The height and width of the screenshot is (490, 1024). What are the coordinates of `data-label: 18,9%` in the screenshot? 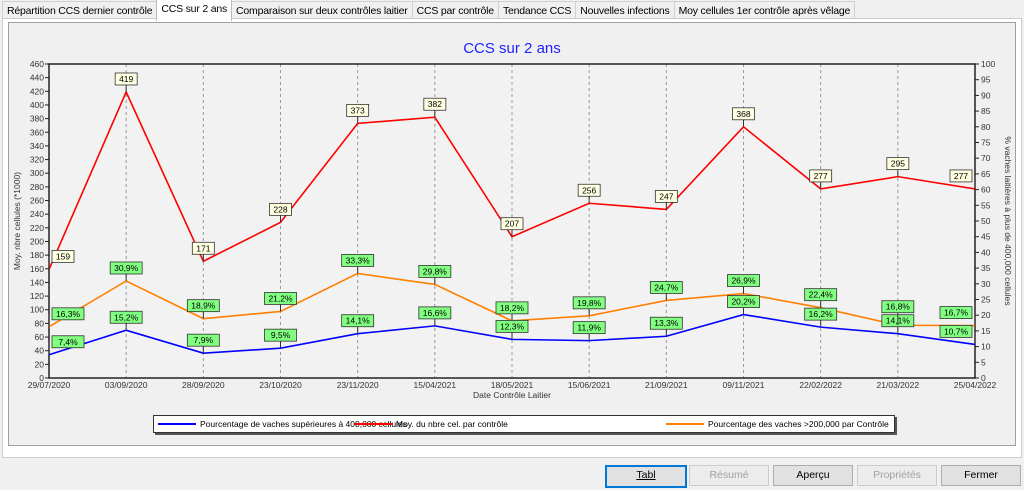 It's located at (203, 306).